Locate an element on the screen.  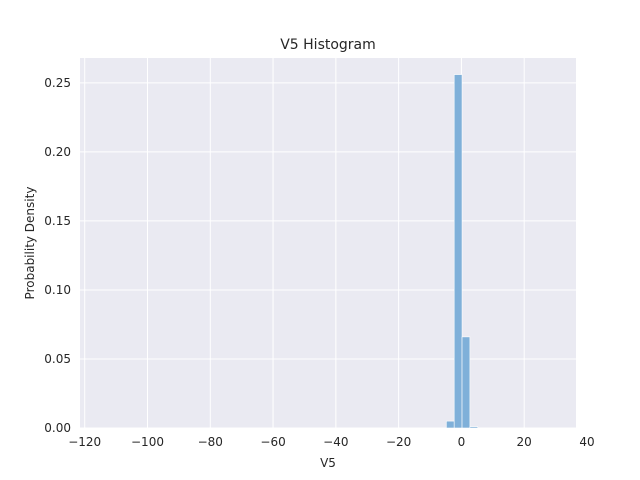
y-tick-label: 0.15 is located at coordinates (57, 221).